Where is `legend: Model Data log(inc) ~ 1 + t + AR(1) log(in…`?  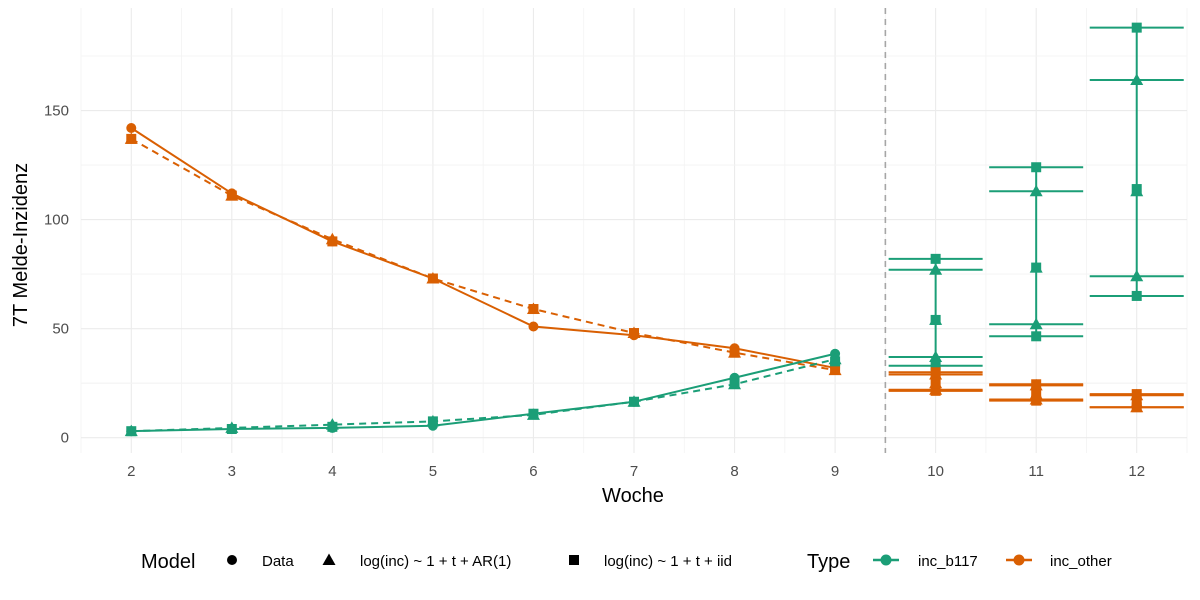
legend: Model Data log(inc) ~ 1 + t + AR(1) log(in… is located at coordinates (626, 562).